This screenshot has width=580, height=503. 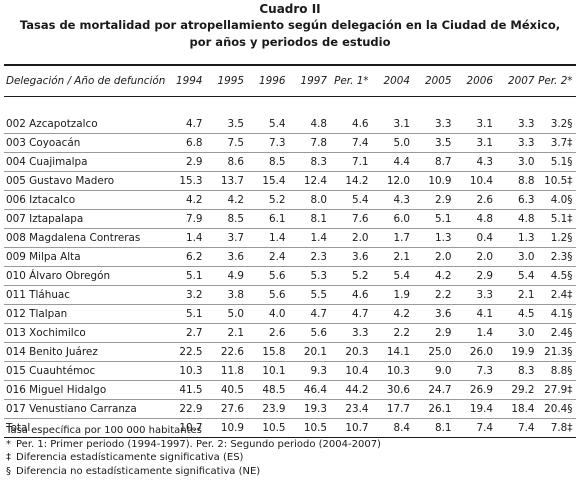 What do you see at coordinates (561, 199) in the screenshot?
I see `table-cell: 4.0§` at bounding box center [561, 199].